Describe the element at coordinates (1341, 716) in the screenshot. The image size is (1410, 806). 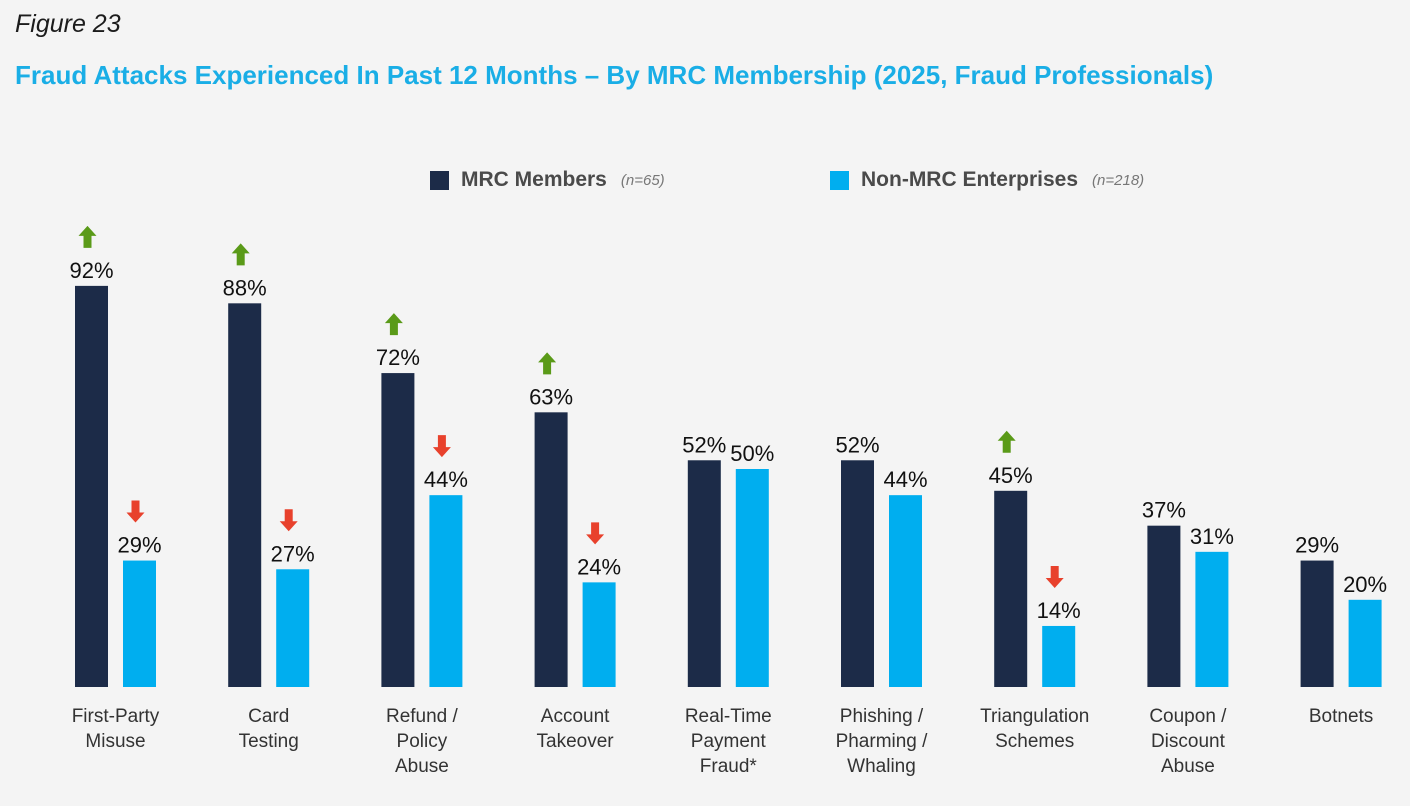
I see `category-label-8-line-0: Botnets` at that location.